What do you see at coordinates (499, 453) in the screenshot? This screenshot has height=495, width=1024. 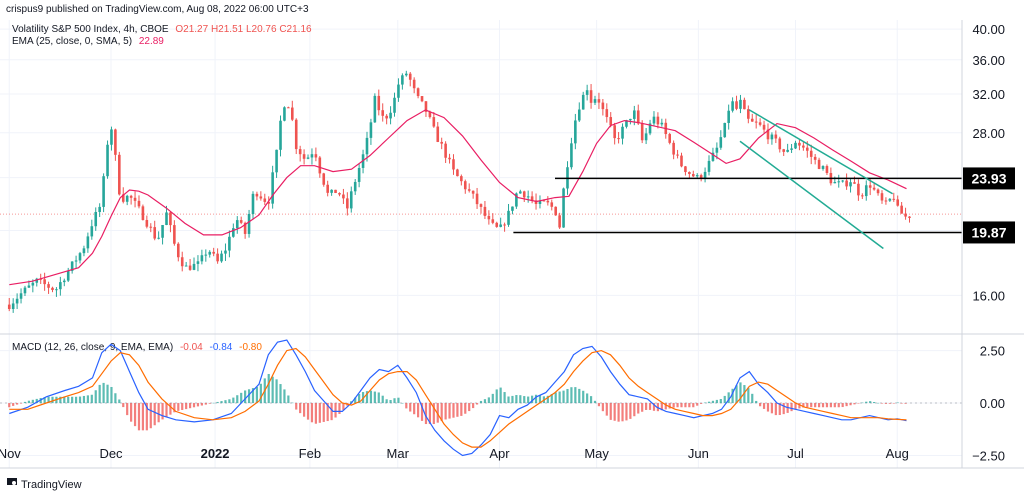 I see `time-tick-label: Apr` at bounding box center [499, 453].